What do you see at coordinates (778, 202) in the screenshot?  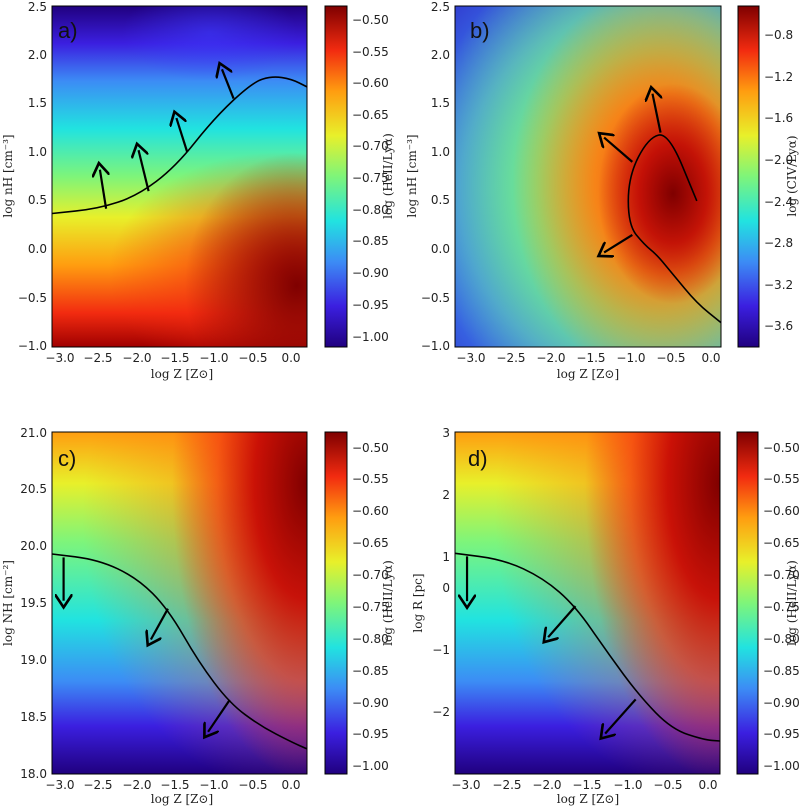 I see `cbar-tick: −2.4` at bounding box center [778, 202].